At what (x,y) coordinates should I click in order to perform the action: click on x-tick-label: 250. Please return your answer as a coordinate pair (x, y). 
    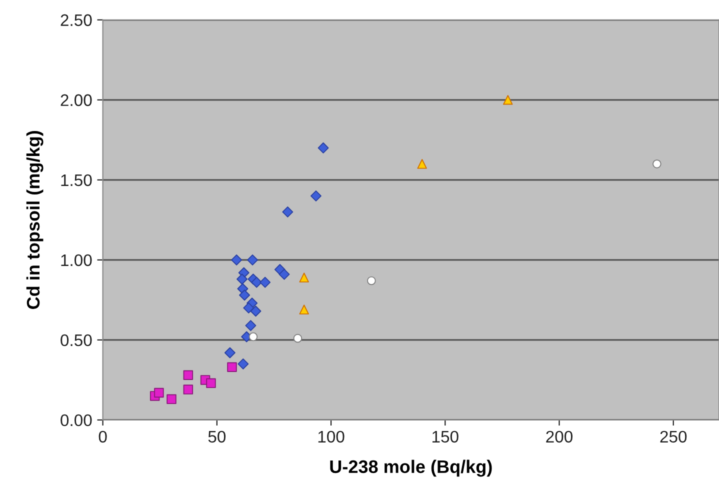
    Looking at the image, I should click on (673, 436).